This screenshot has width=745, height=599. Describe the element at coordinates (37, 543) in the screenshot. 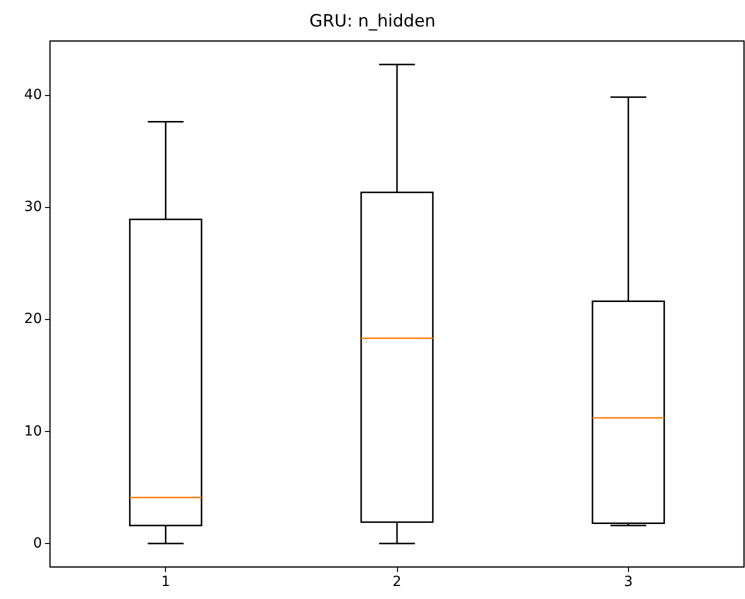

I see `y-tick-label: 0` at that location.